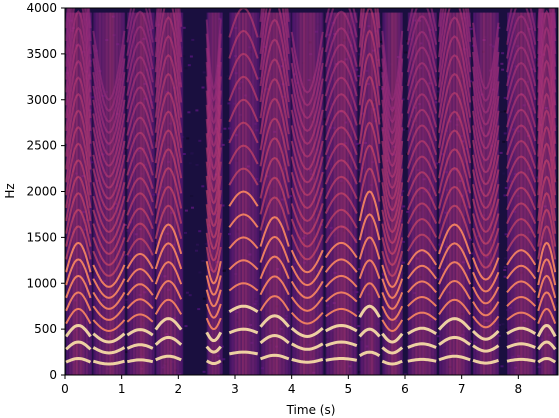  Describe the element at coordinates (65, 389) in the screenshot. I see `x-tick-label: 0` at that location.